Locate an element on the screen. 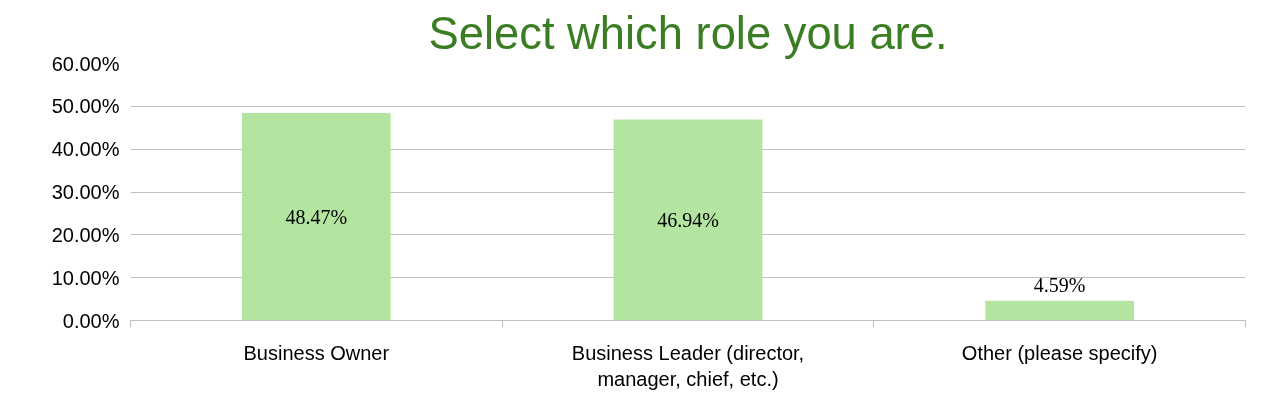  y-tick-label: 40.00% is located at coordinates (85, 149).